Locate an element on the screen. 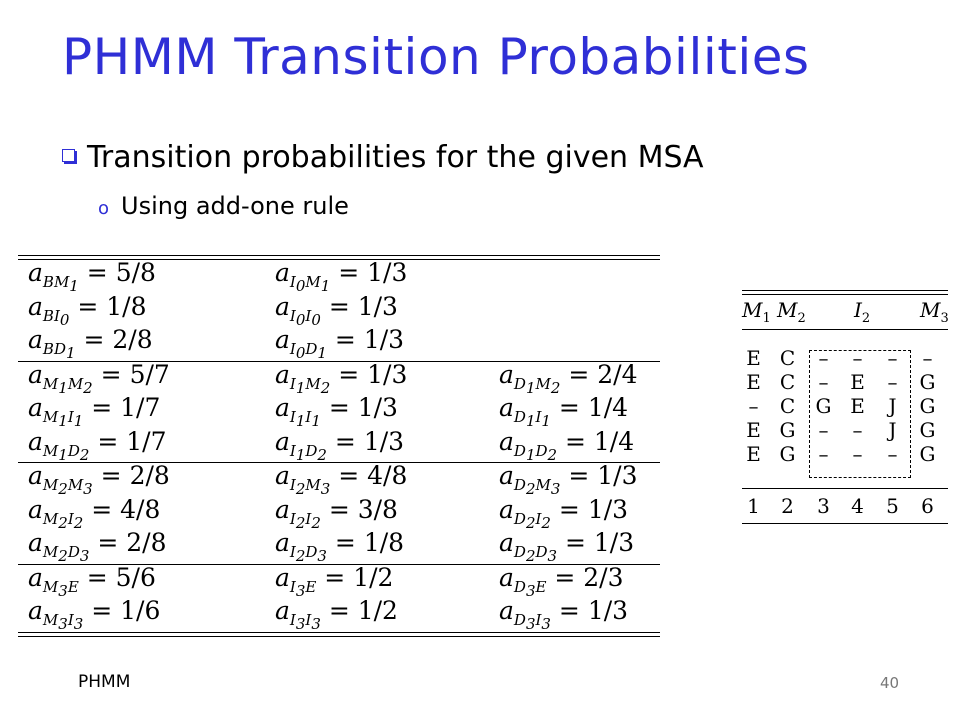 This screenshot has width=960, height=720. prob-value: 2/8 is located at coordinates (132, 340).